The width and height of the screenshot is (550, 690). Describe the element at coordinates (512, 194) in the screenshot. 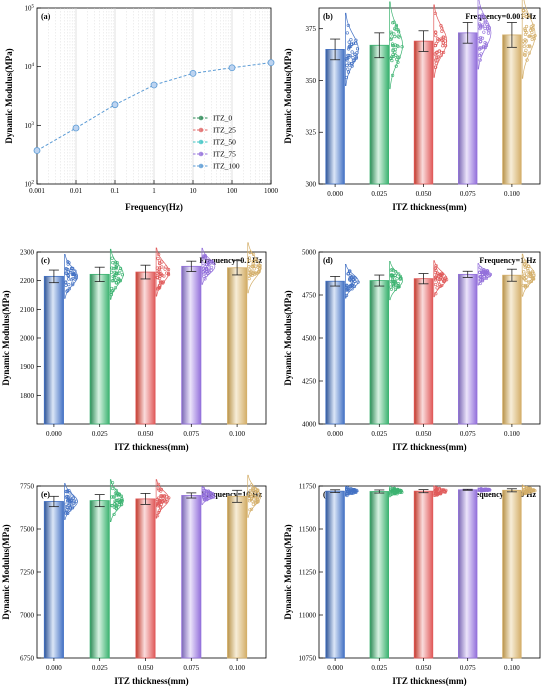

I see `x-tick-label: 0.100` at that location.